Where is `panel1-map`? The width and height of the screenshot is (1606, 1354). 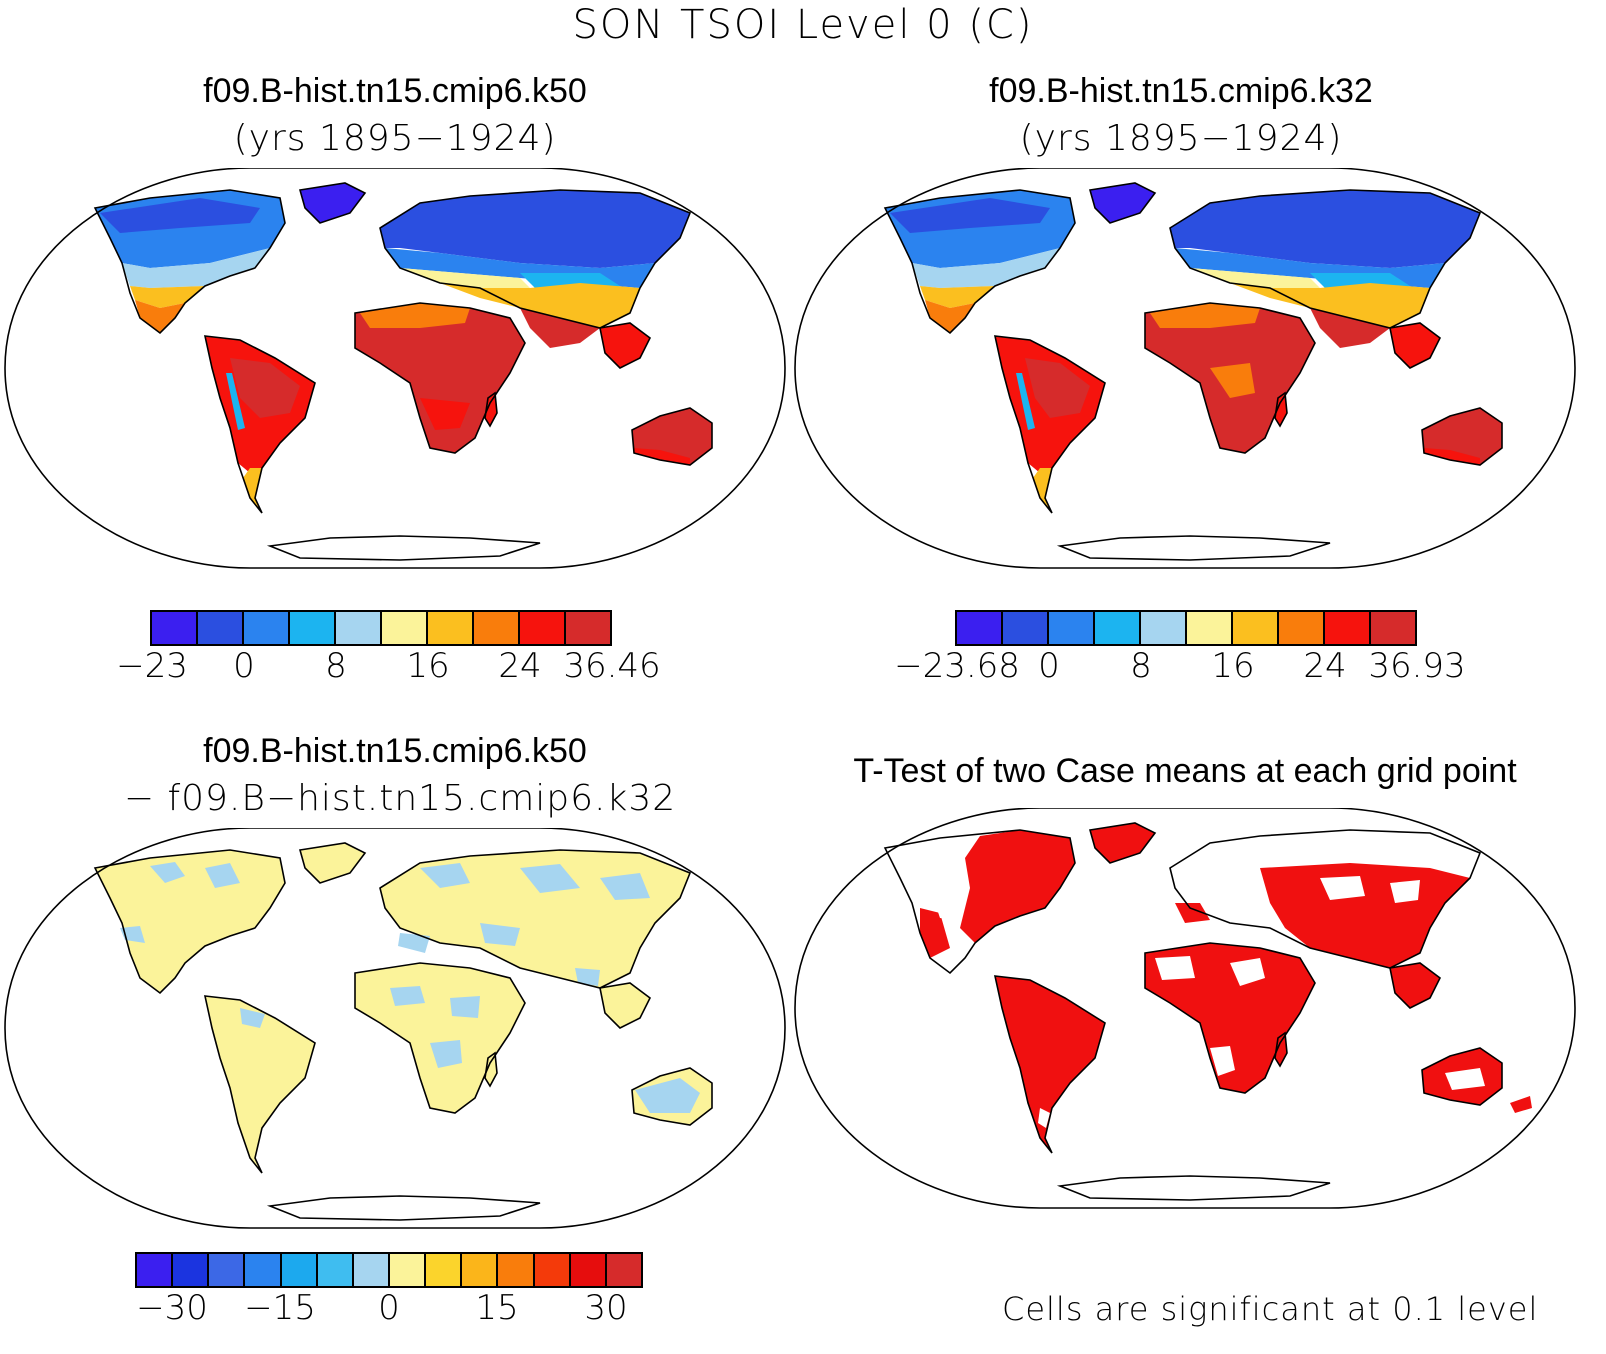
panel1-map is located at coordinates (395, 368).